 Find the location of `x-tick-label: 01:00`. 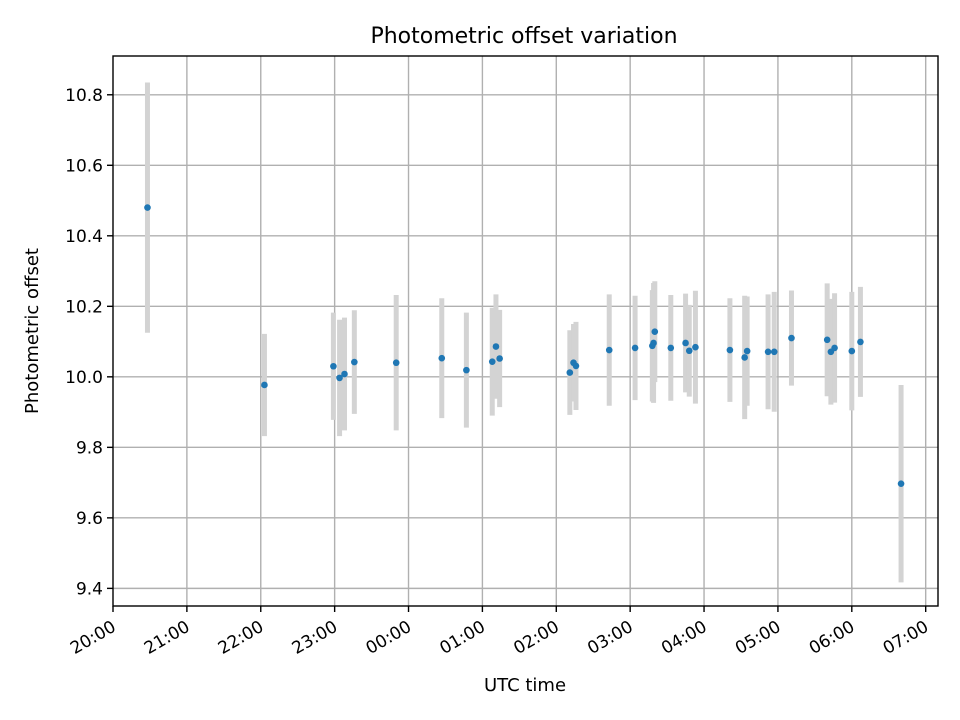

x-tick-label: 01:00 is located at coordinates (462, 638).